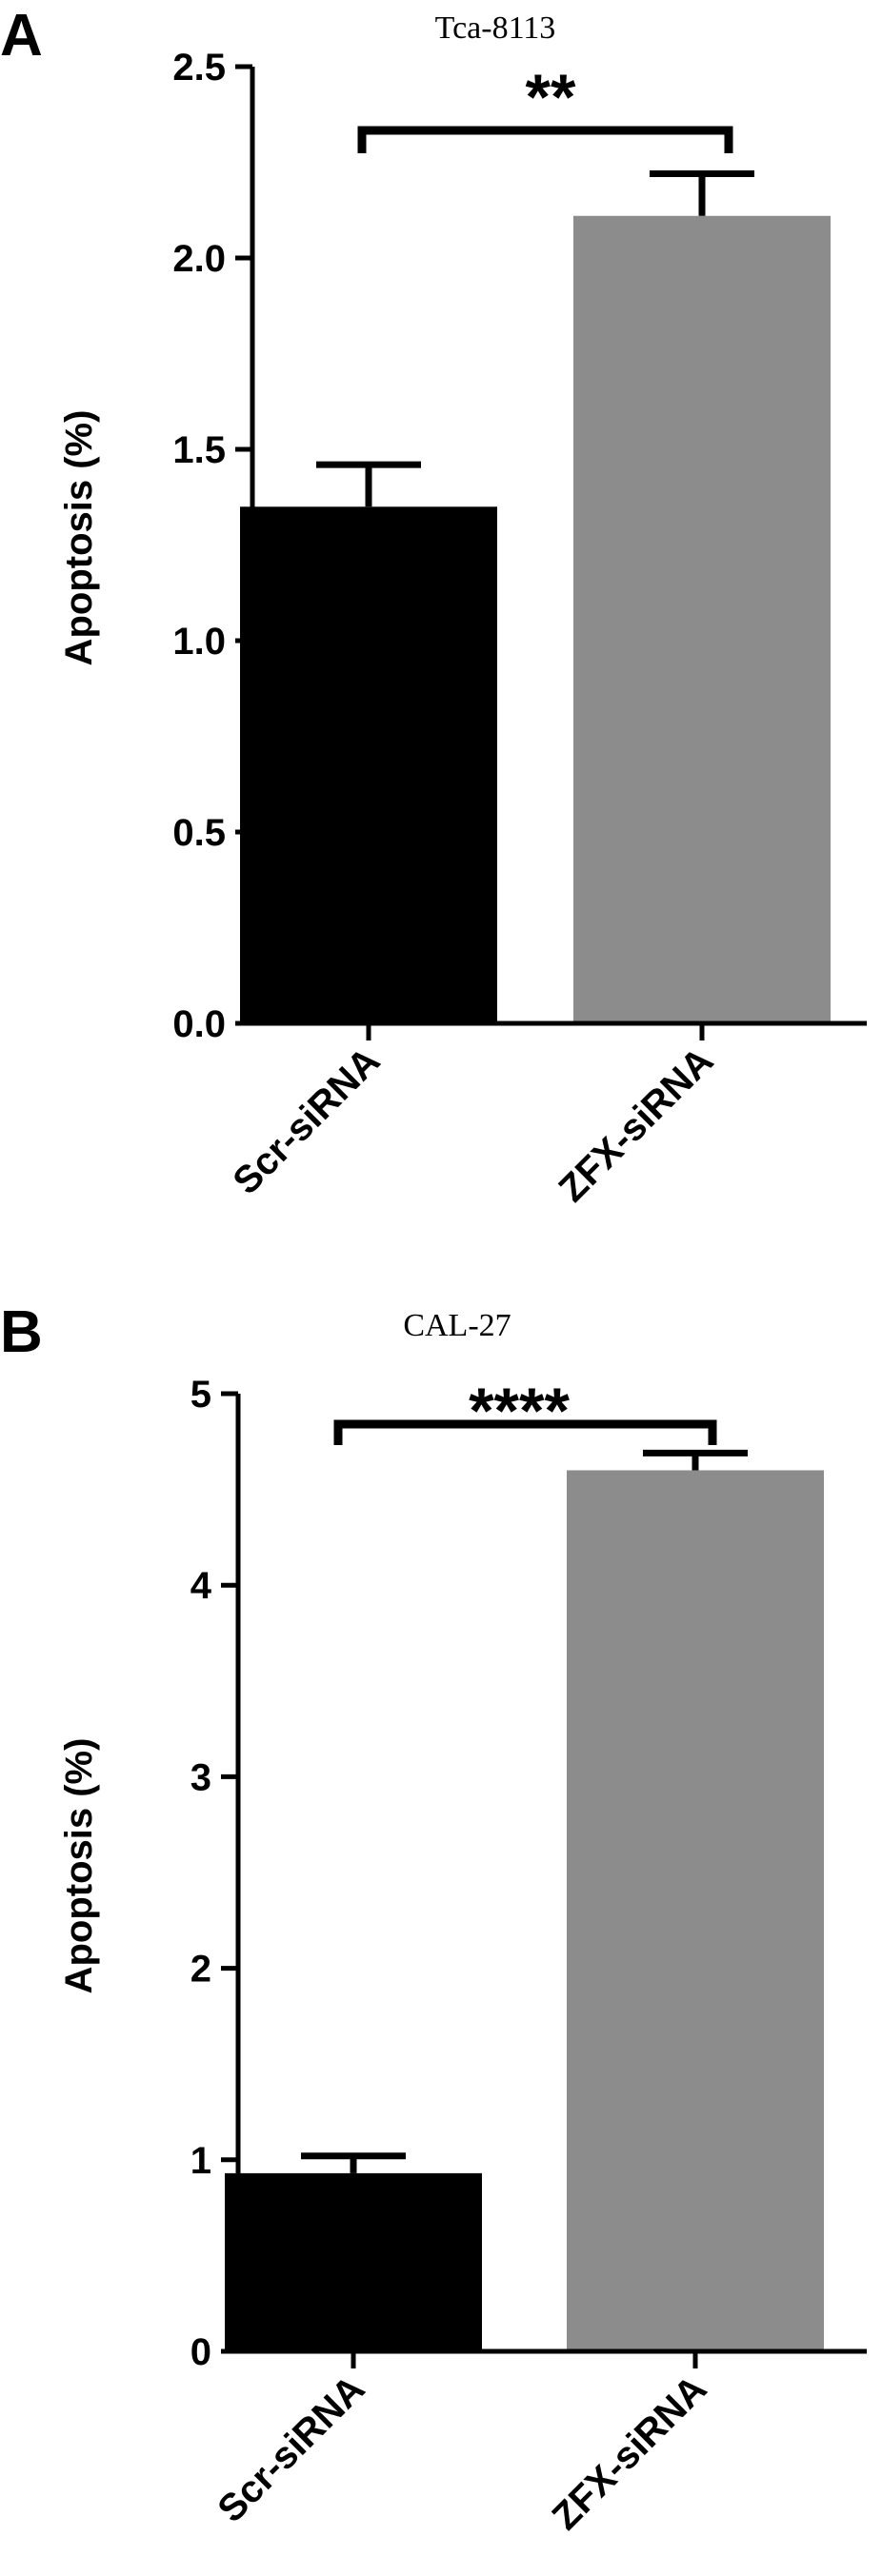 Image resolution: width=882 pixels, height=2576 pixels. Describe the element at coordinates (457, 1325) in the screenshot. I see `chart-title: CAL-27` at that location.